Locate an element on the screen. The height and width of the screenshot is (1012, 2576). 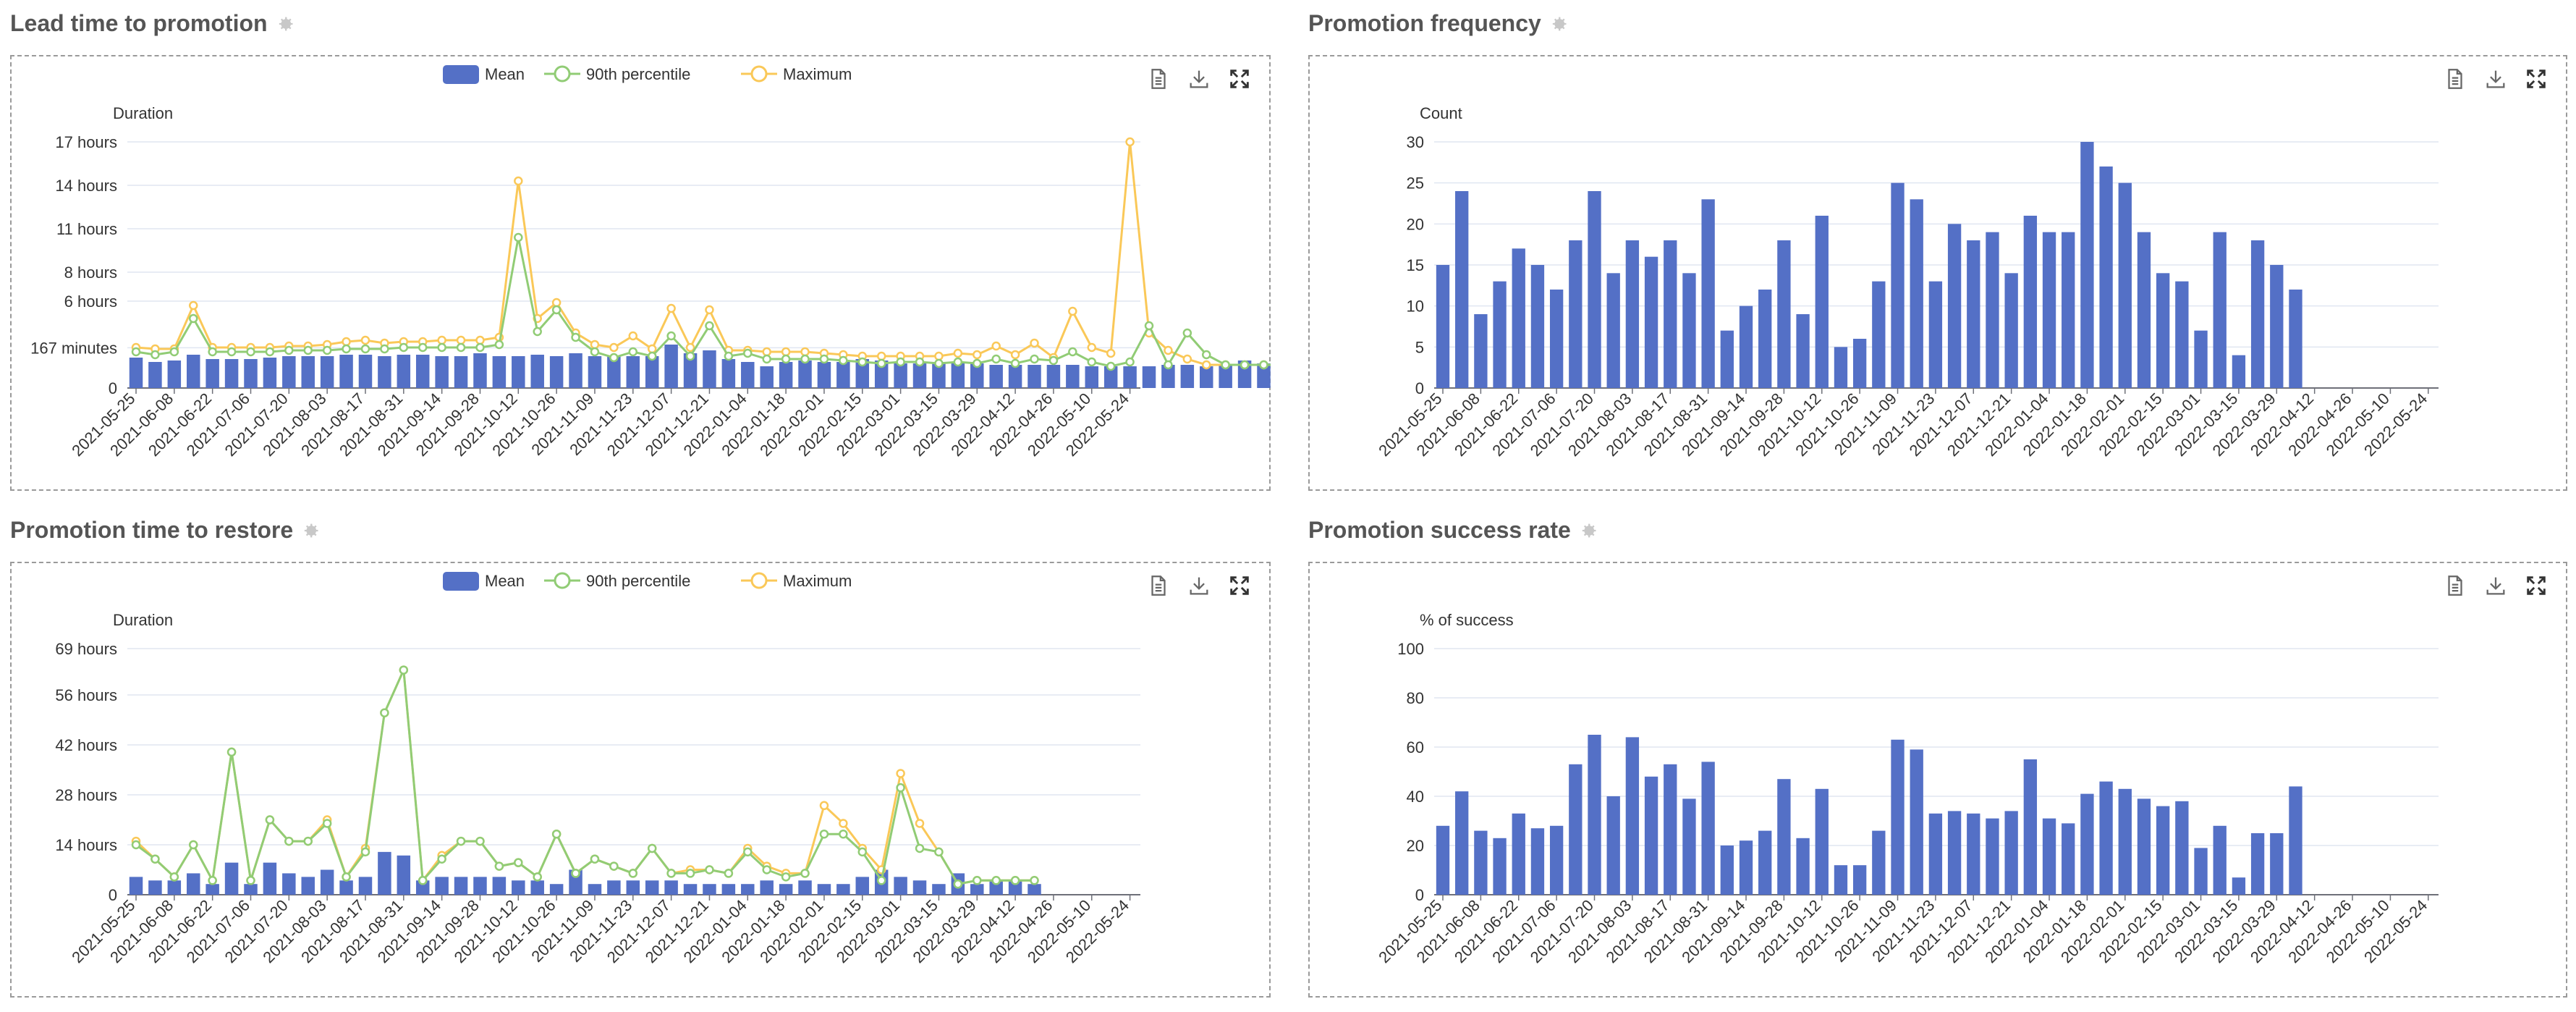
legend-label: Mean is located at coordinates (505, 74).